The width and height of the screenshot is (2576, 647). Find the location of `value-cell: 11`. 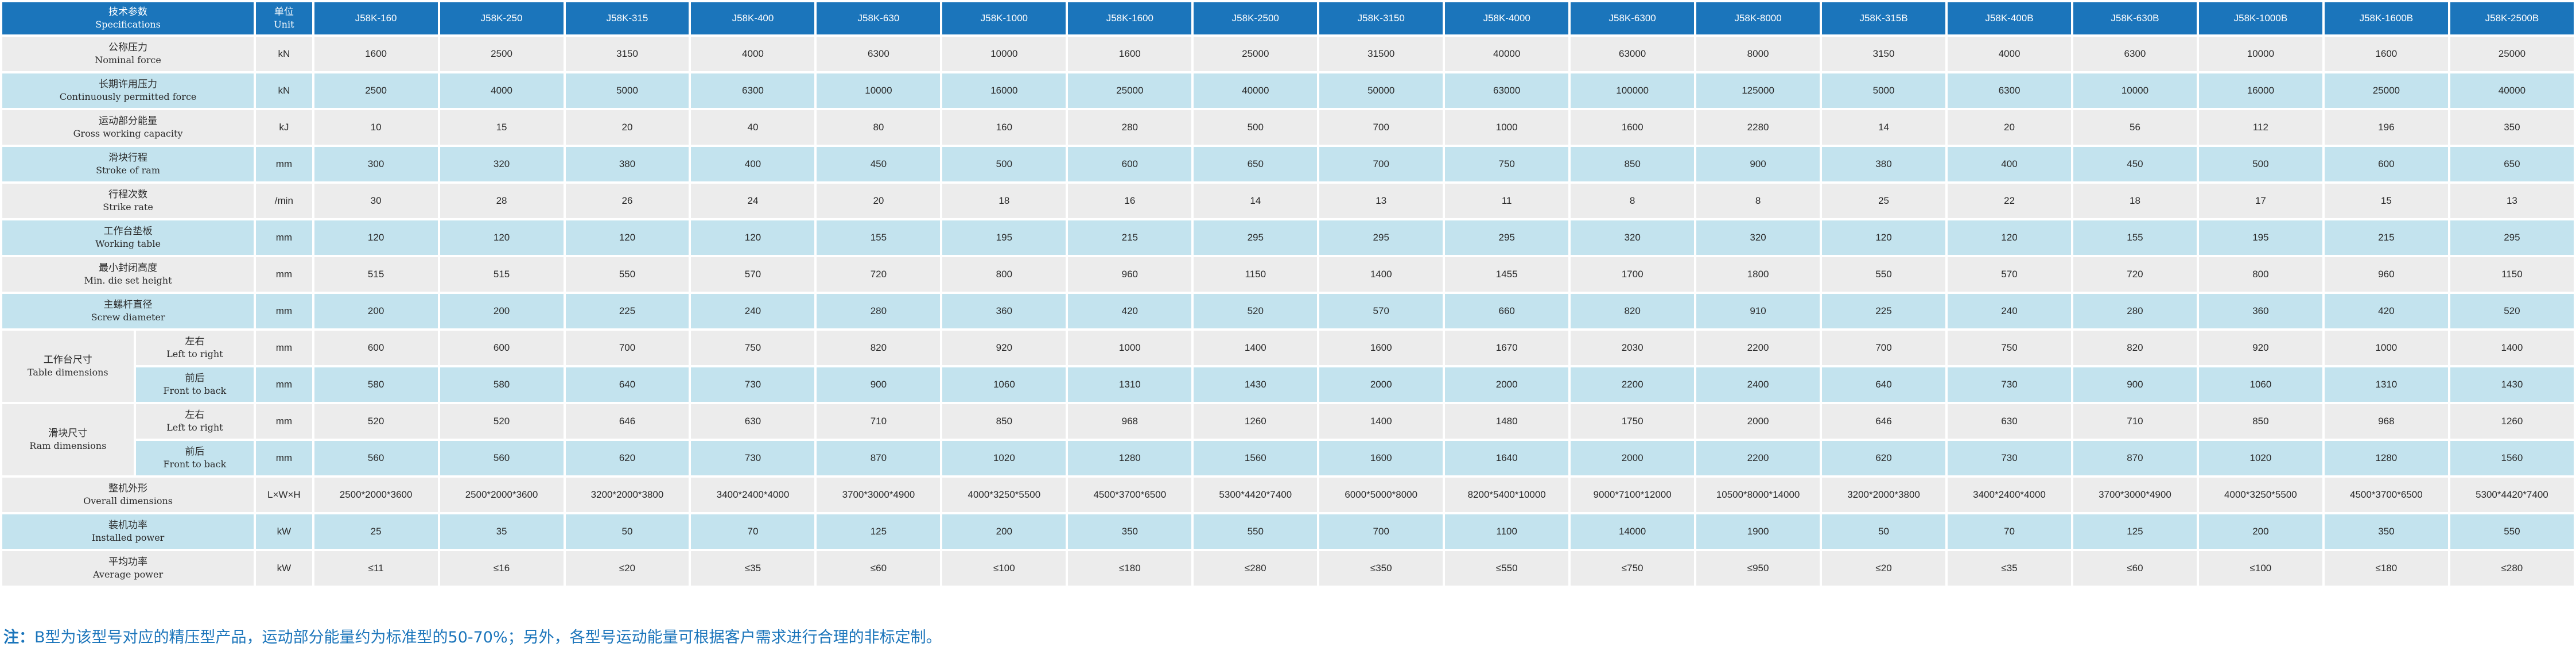

value-cell: 11 is located at coordinates (1507, 201).